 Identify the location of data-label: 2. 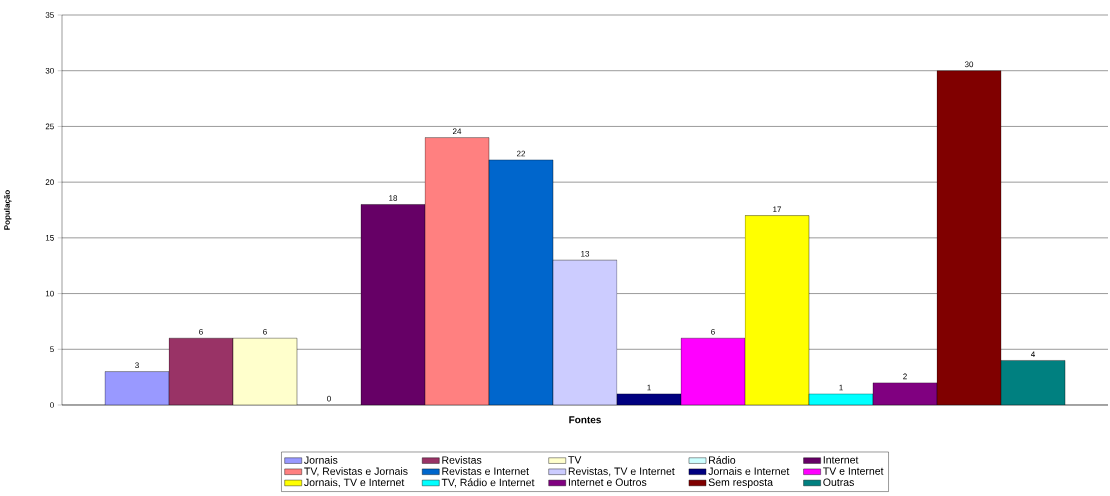
(905, 376).